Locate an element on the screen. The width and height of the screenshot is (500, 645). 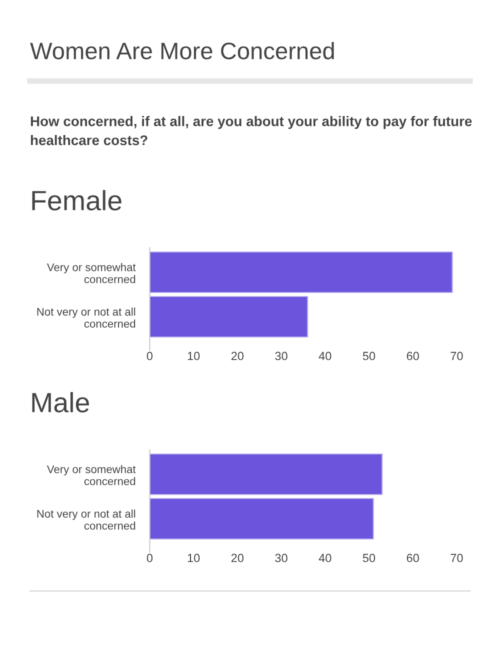
chart-title: Female is located at coordinates (77, 200).